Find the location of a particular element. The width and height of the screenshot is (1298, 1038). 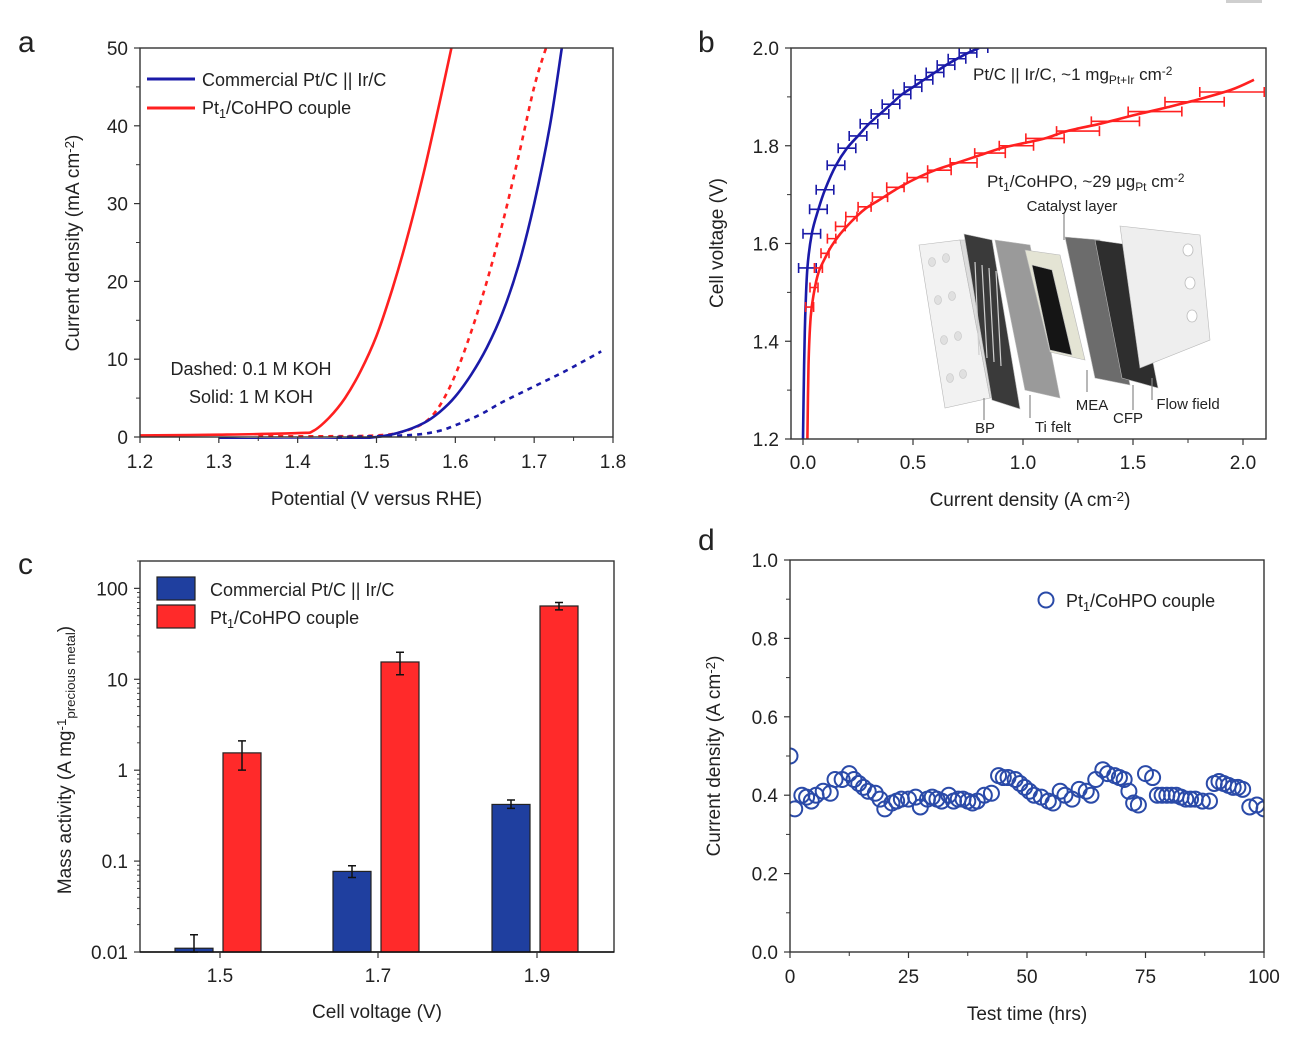

x-axis-label: Cell voltage (V) is located at coordinates (377, 1012).